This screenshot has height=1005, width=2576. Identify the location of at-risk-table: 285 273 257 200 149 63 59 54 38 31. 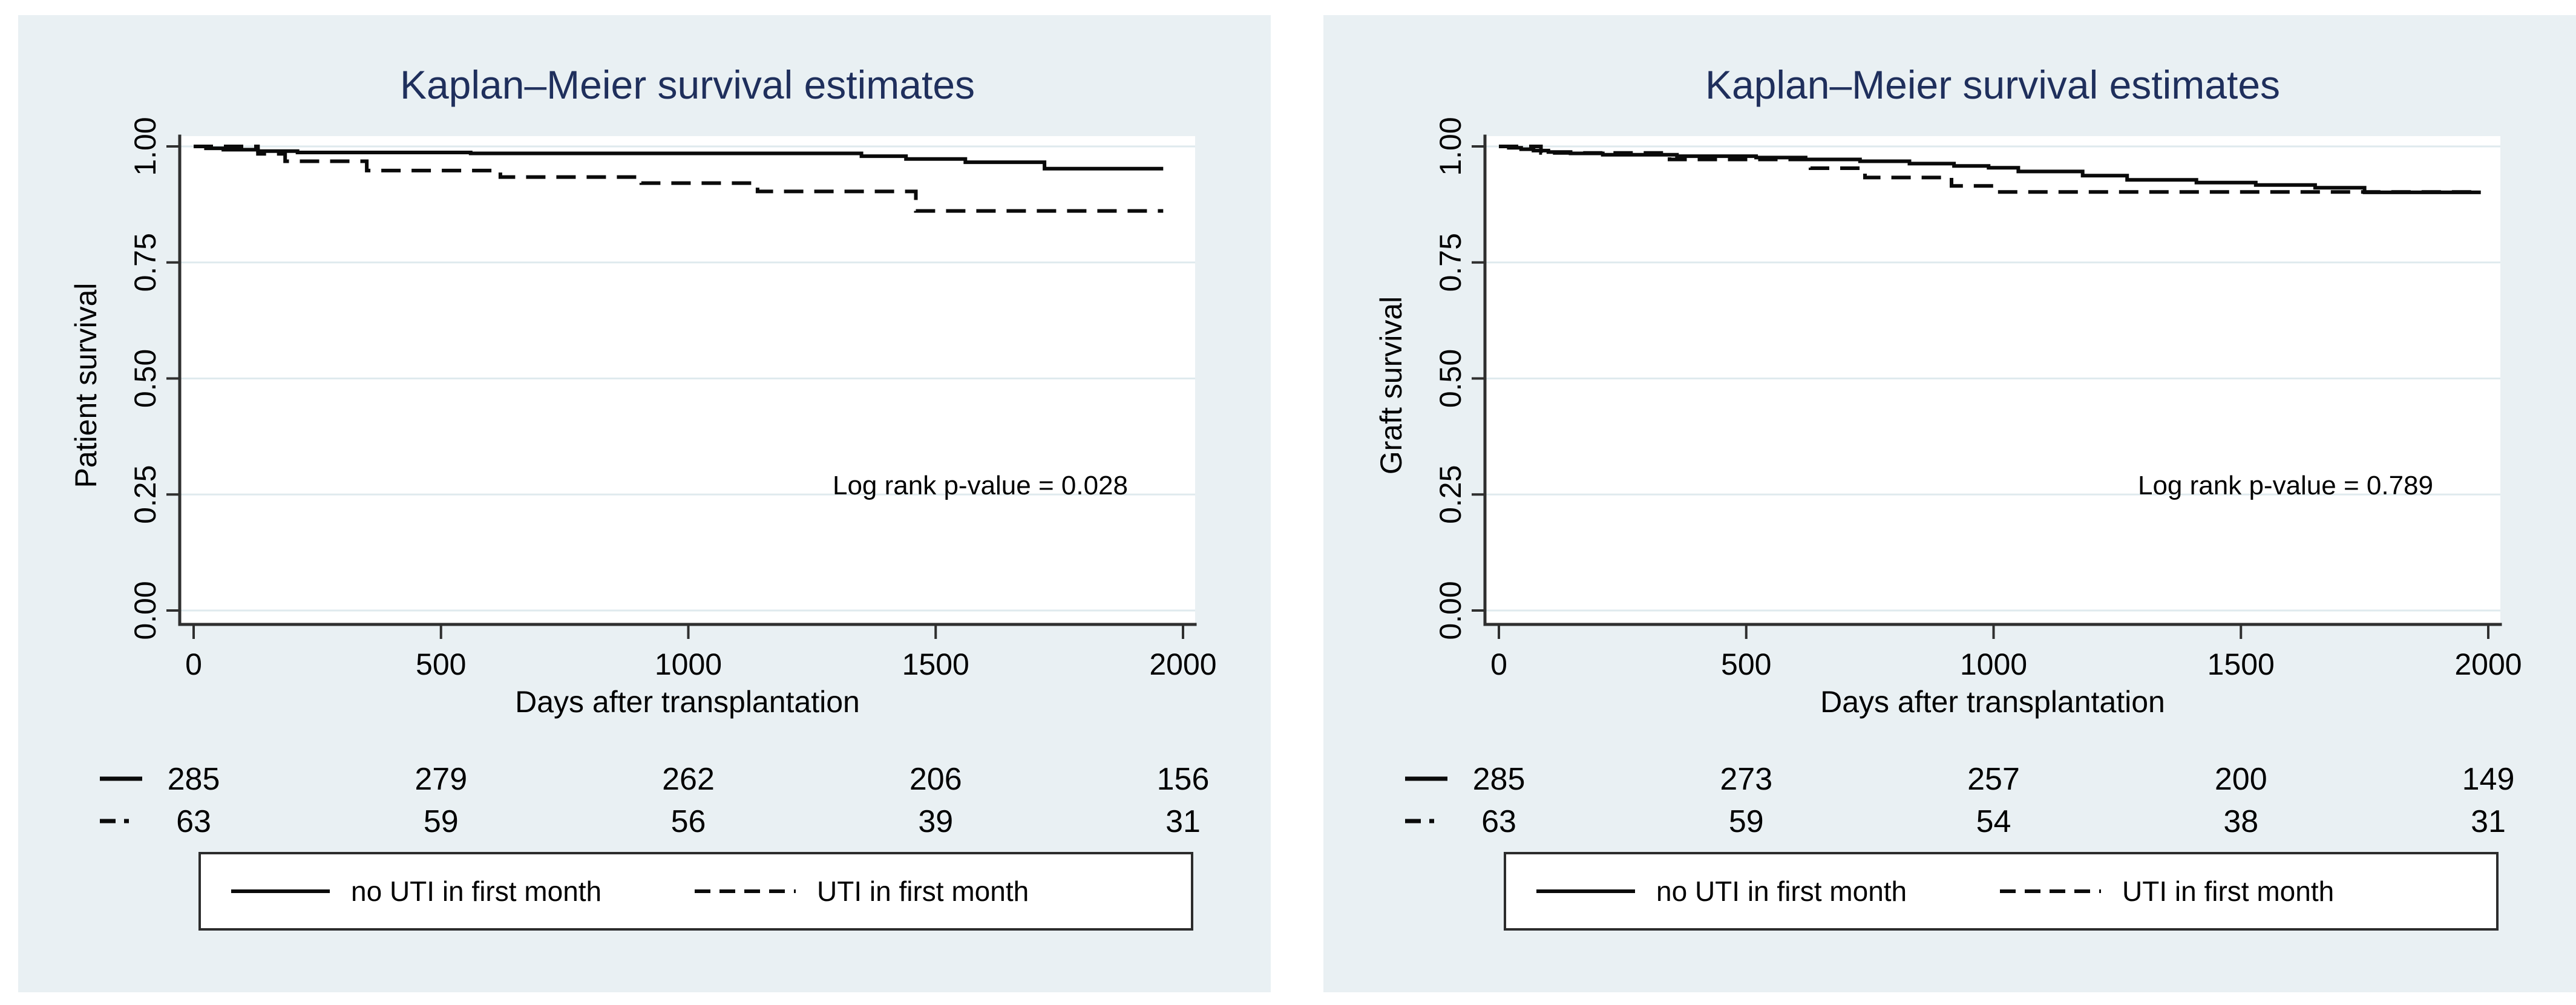
(1959, 801).